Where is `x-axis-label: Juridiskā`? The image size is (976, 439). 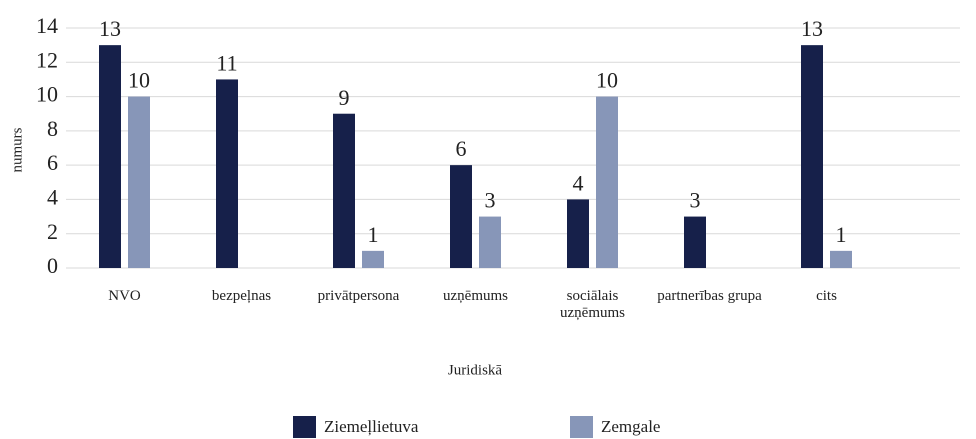
x-axis-label: Juridiskā is located at coordinates (475, 370).